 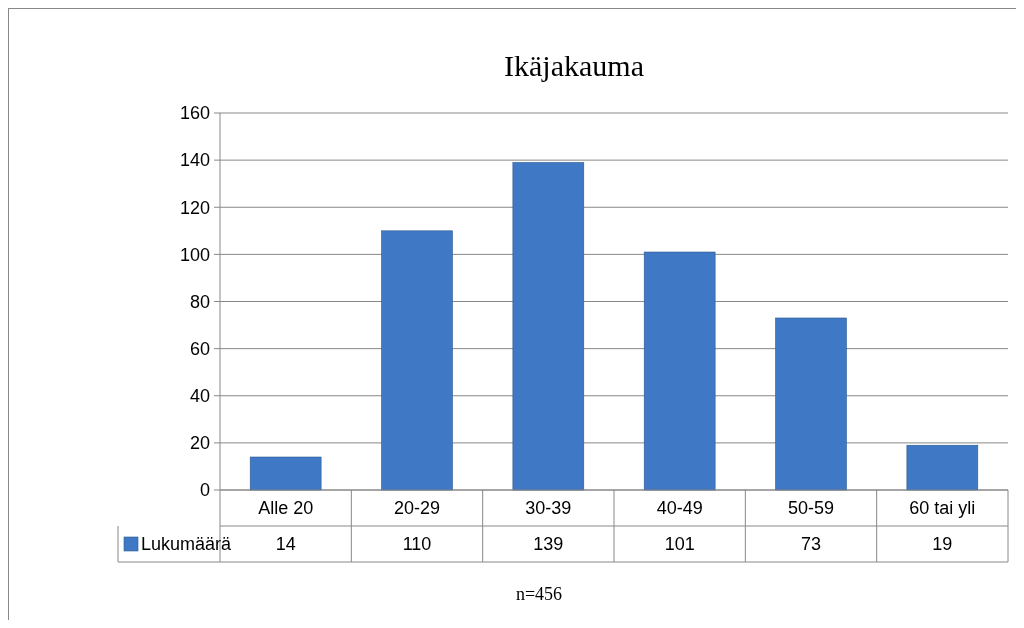 I want to click on y-tick-label: 120, so click(x=194, y=207).